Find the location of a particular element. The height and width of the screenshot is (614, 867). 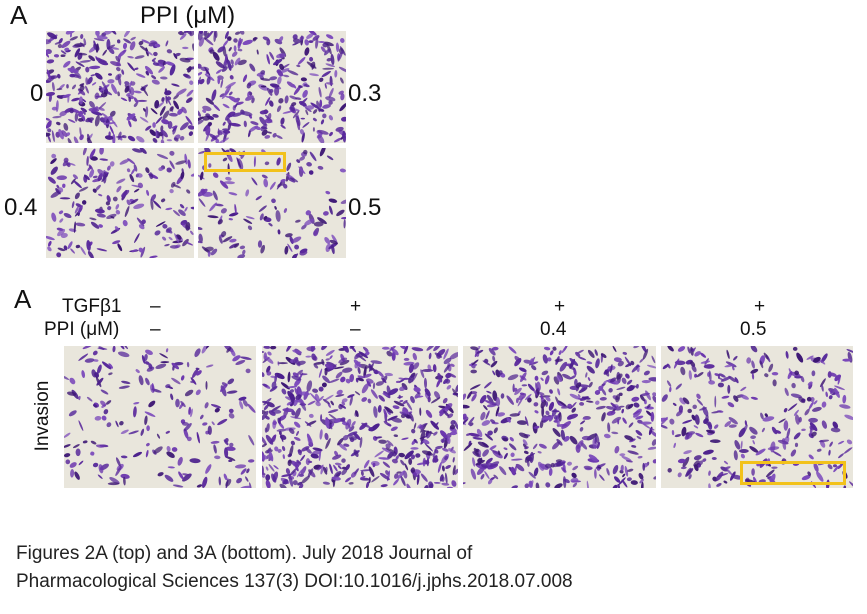

top-panel-letter: A is located at coordinates (19, 15).